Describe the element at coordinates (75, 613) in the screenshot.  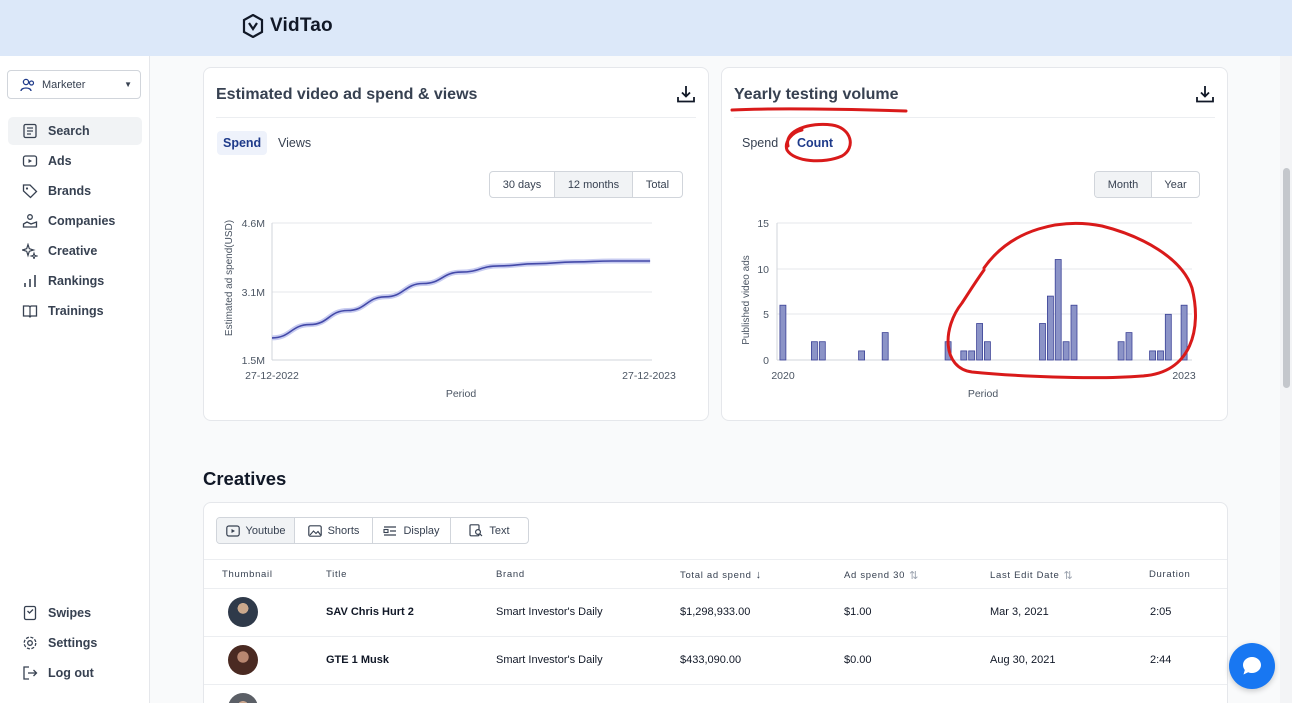
I see `nav-item-swipes: Swipes` at that location.